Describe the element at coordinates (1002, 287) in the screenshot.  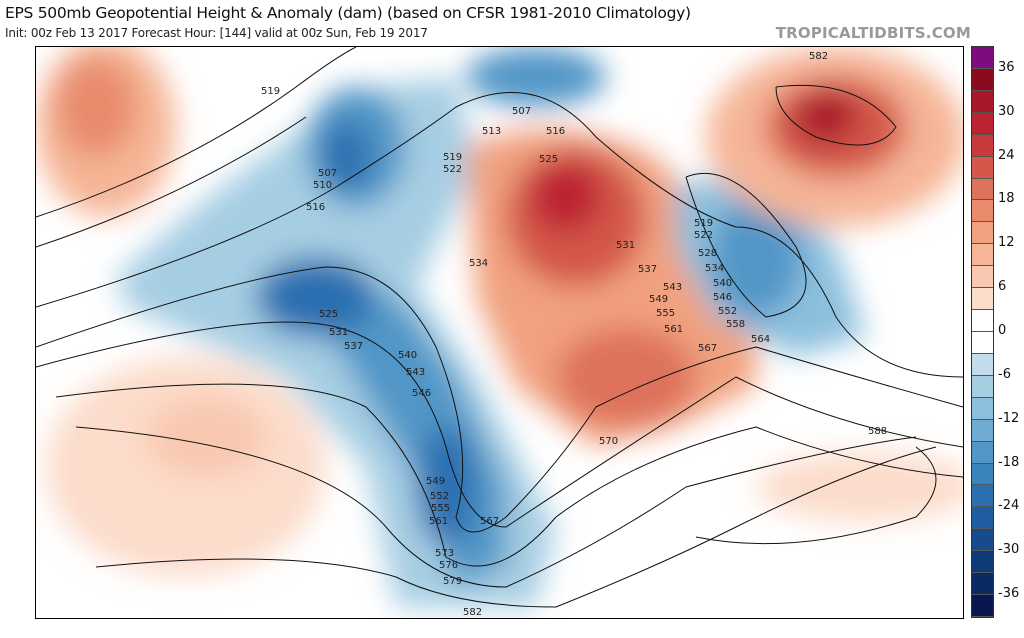
I see `colorbar-tick-label: 6` at that location.